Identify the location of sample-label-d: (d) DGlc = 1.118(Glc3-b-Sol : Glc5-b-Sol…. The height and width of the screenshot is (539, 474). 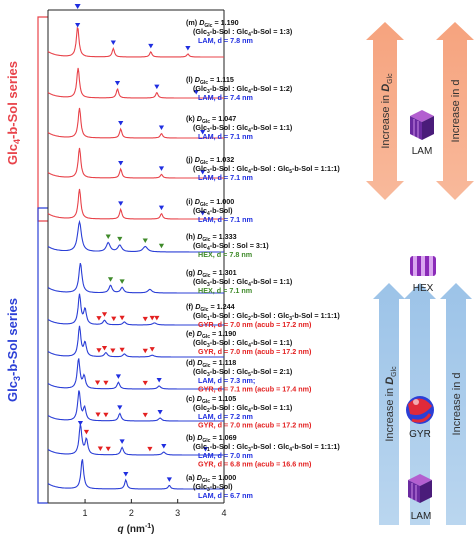
(249, 376).